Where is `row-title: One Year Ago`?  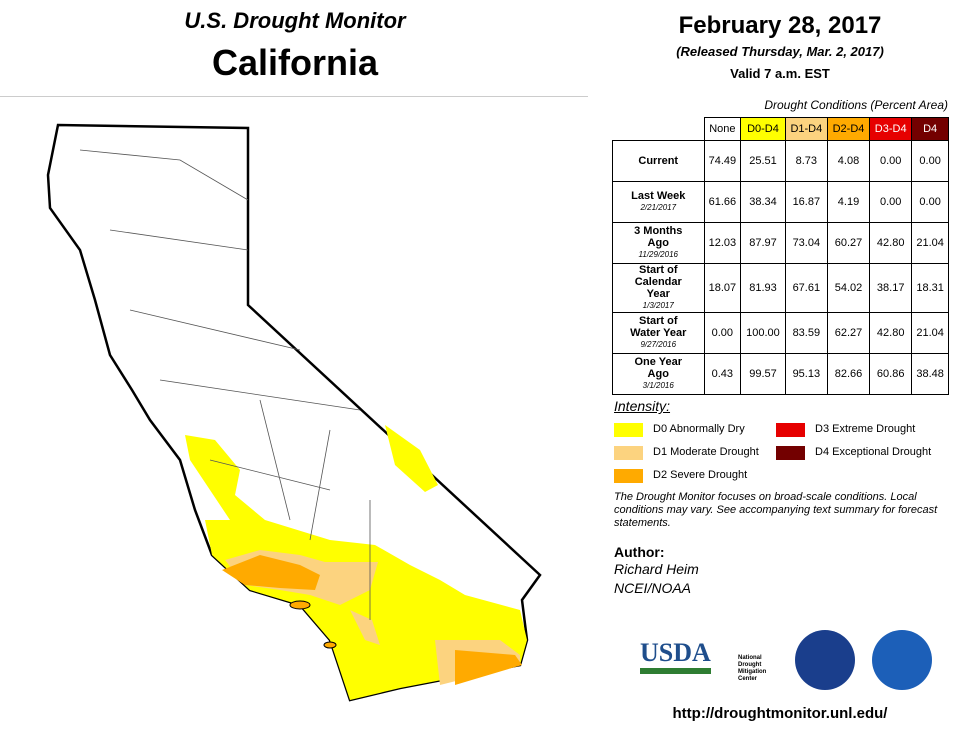 row-title: One Year Ago is located at coordinates (658, 368).